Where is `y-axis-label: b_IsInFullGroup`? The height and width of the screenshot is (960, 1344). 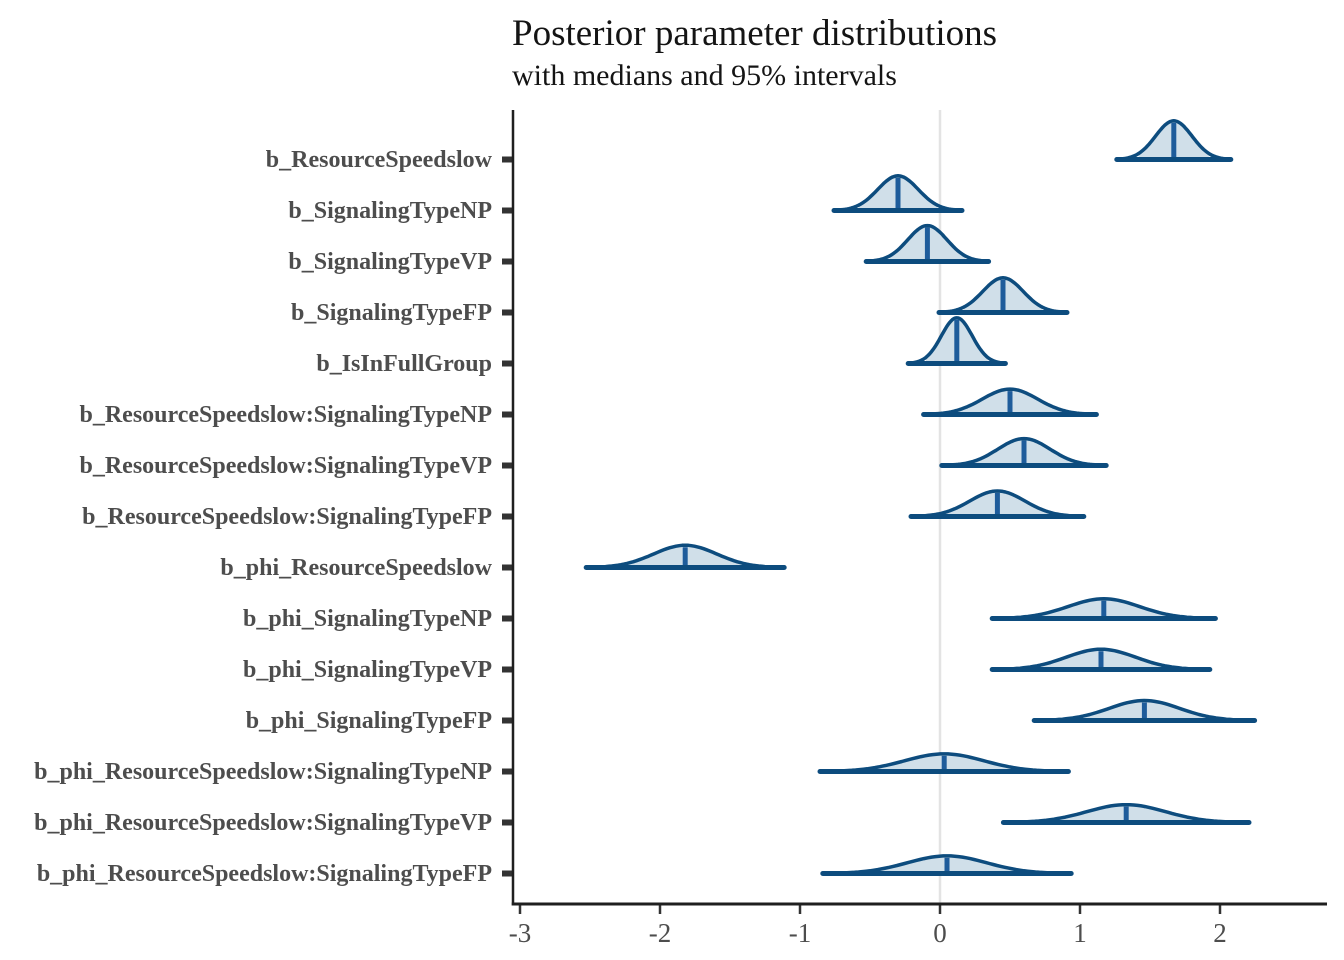
y-axis-label: b_IsInFullGroup is located at coordinates (404, 363).